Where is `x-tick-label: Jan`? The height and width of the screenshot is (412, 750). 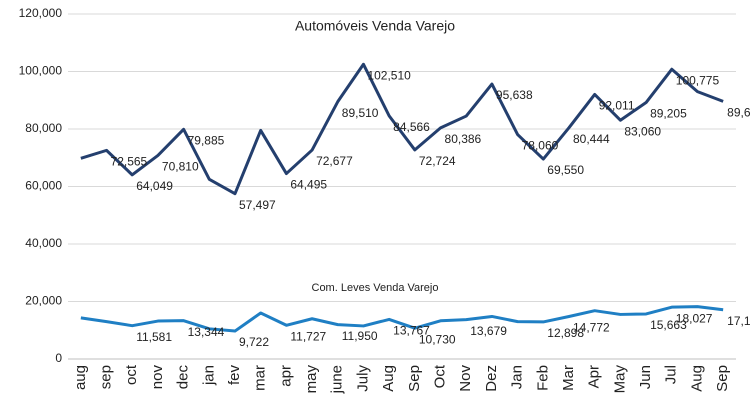
x-tick-label: Jan is located at coordinates (517, 377).